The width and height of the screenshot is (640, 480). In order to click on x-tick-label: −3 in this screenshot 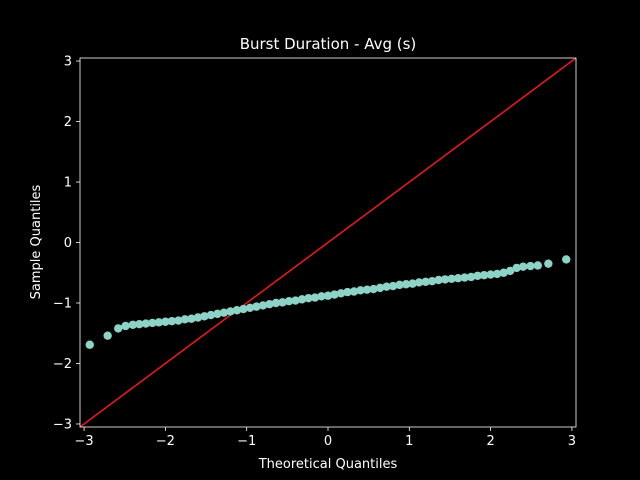, I will do `click(83, 441)`.